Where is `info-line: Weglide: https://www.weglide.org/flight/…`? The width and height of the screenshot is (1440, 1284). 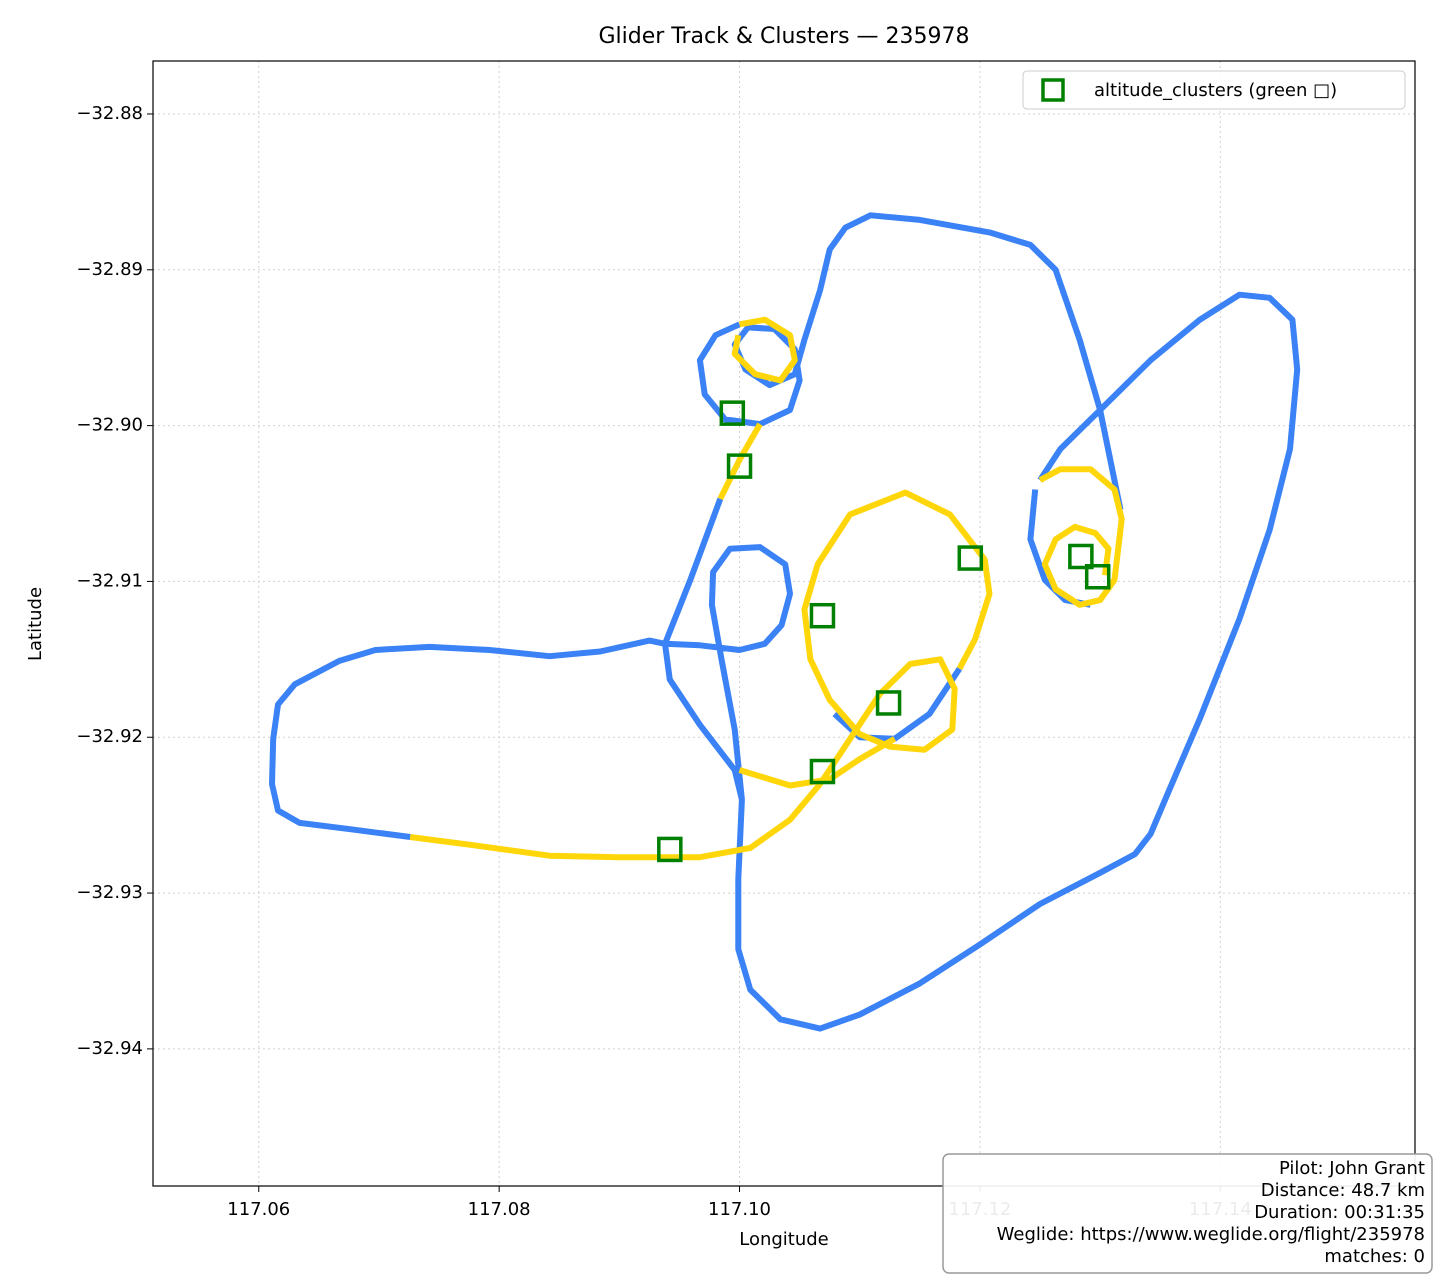 info-line: Weglide: https://www.weglide.org/flight/… is located at coordinates (1211, 1234).